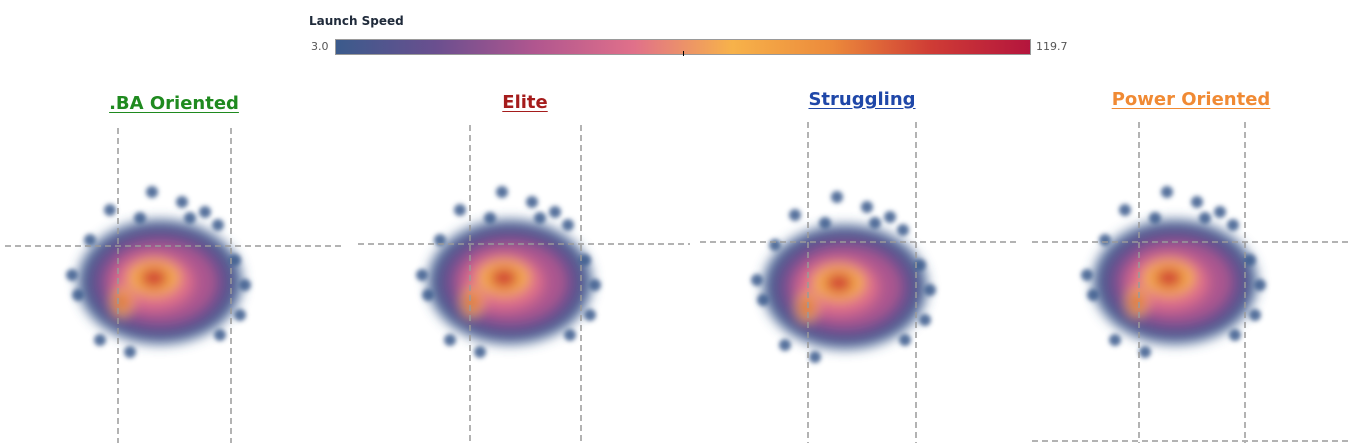  Describe the element at coordinates (1052, 46) in the screenshot. I see `legend-max-label: 119.7` at that location.